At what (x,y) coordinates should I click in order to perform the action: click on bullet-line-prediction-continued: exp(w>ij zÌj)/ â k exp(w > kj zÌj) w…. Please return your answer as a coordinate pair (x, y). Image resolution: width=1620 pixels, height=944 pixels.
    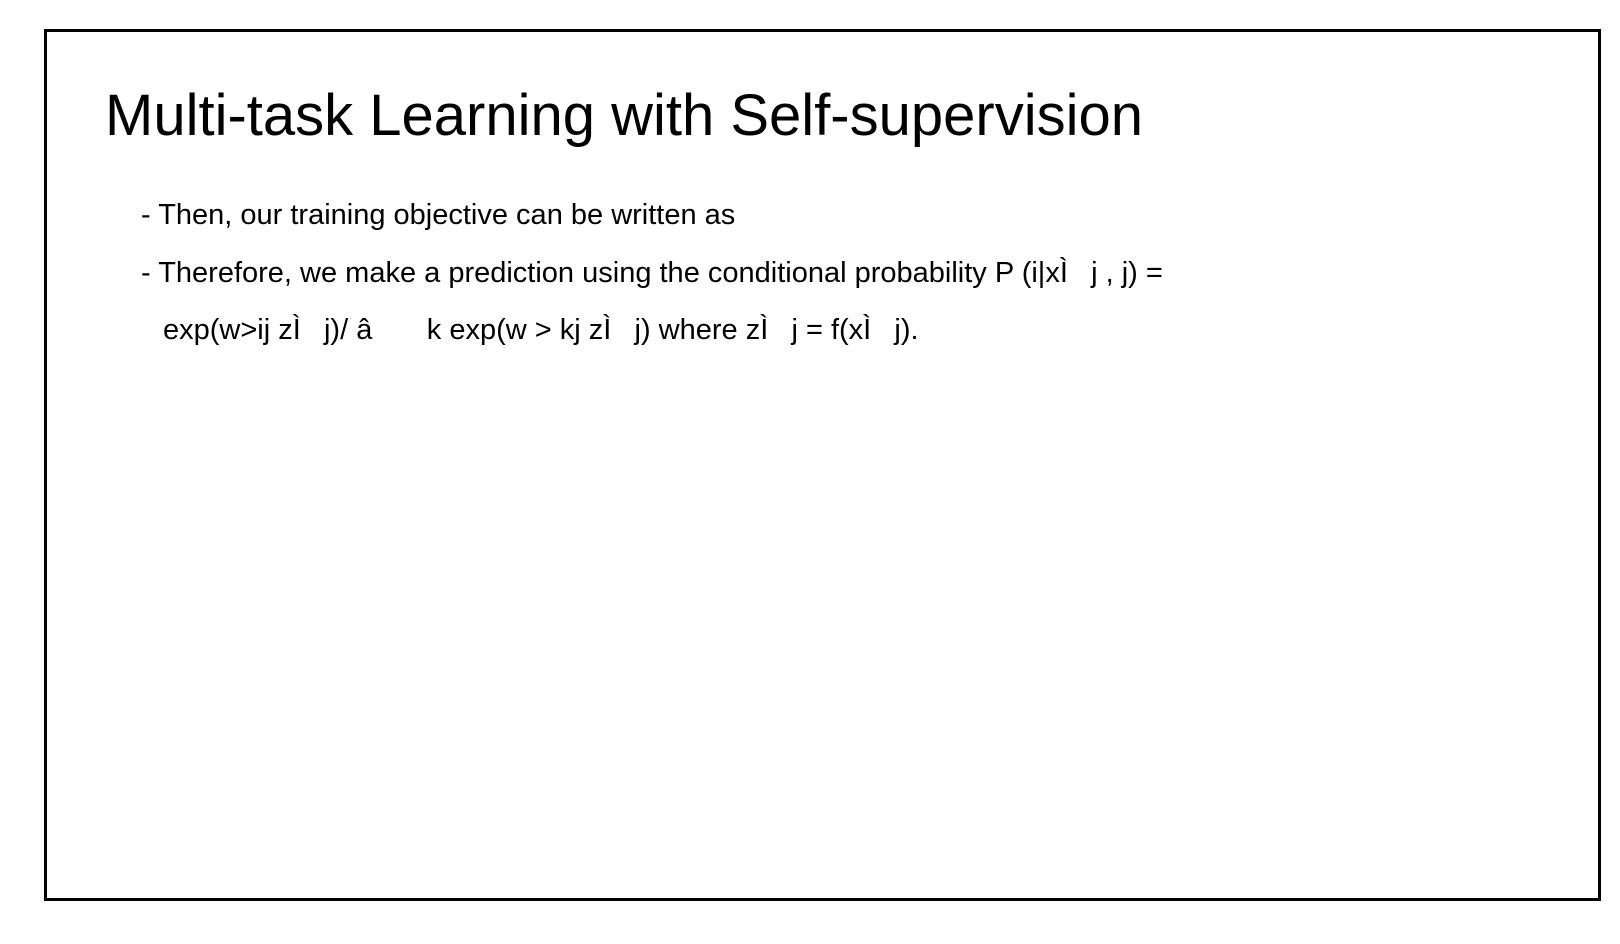
    Looking at the image, I should click on (541, 330).